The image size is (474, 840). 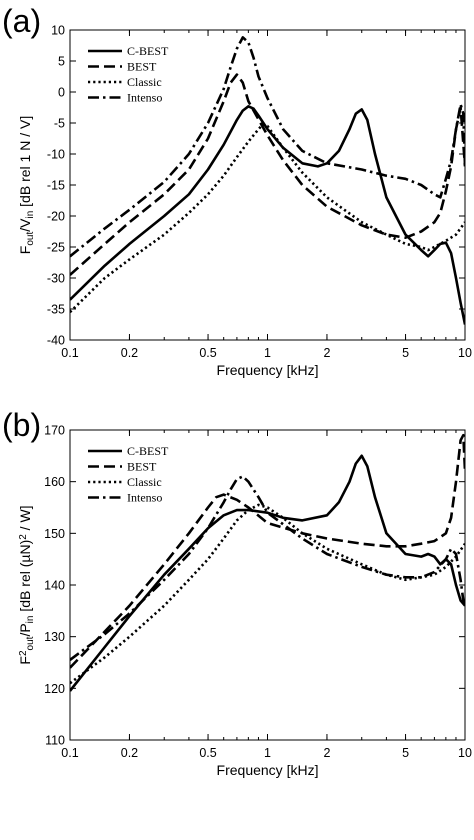 What do you see at coordinates (21, 425) in the screenshot?
I see `panel-label: (b)` at bounding box center [21, 425].